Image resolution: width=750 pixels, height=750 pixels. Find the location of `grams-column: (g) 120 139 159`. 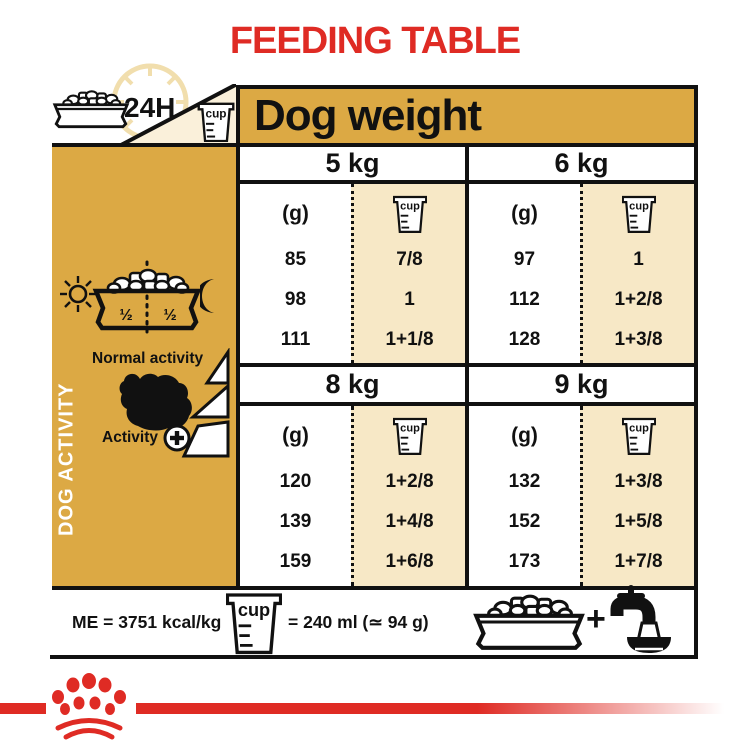

grams-column: (g) 120 139 159 is located at coordinates (295, 496).